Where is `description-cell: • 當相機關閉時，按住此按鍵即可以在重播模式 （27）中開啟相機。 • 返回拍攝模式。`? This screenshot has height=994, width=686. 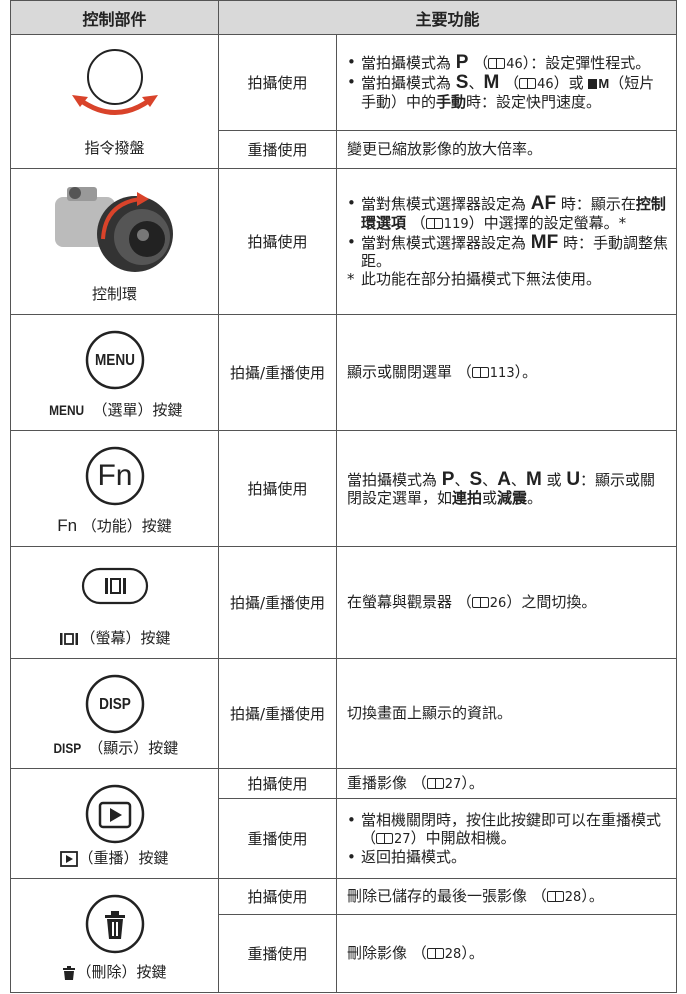
description-cell: • 當相機關閉時，按住此按鍵即可以在重播模式 （27）中開啟相機。 • 返回拍攝模式。 is located at coordinates (506, 838).